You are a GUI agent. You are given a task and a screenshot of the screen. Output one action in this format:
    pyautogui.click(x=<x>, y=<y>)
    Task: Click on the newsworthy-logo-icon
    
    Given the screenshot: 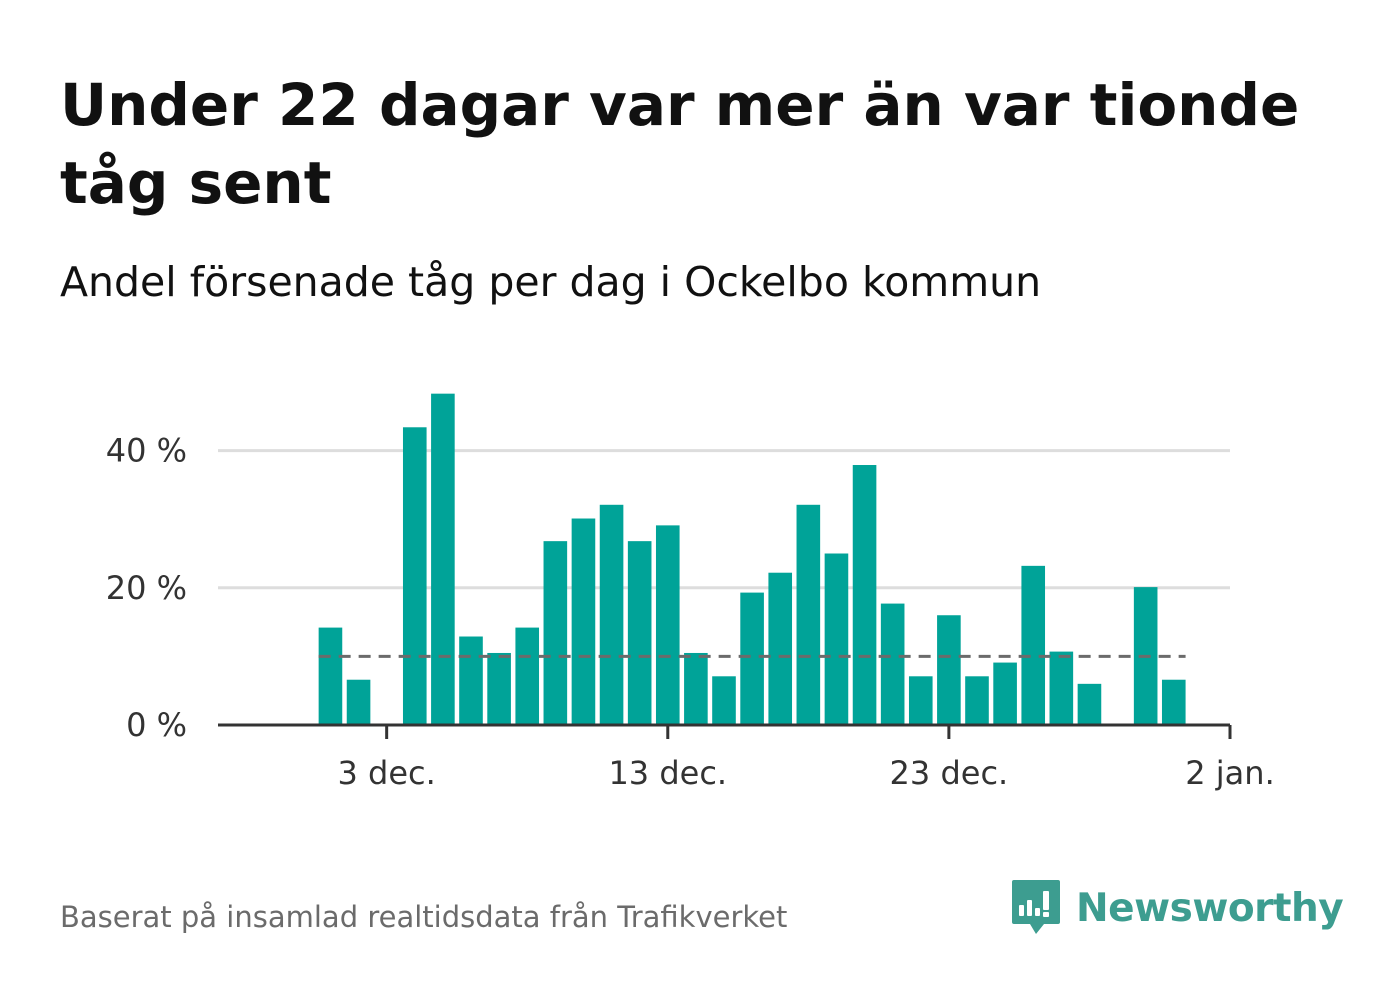 What is the action you would take?
    pyautogui.click(x=1036, y=907)
    